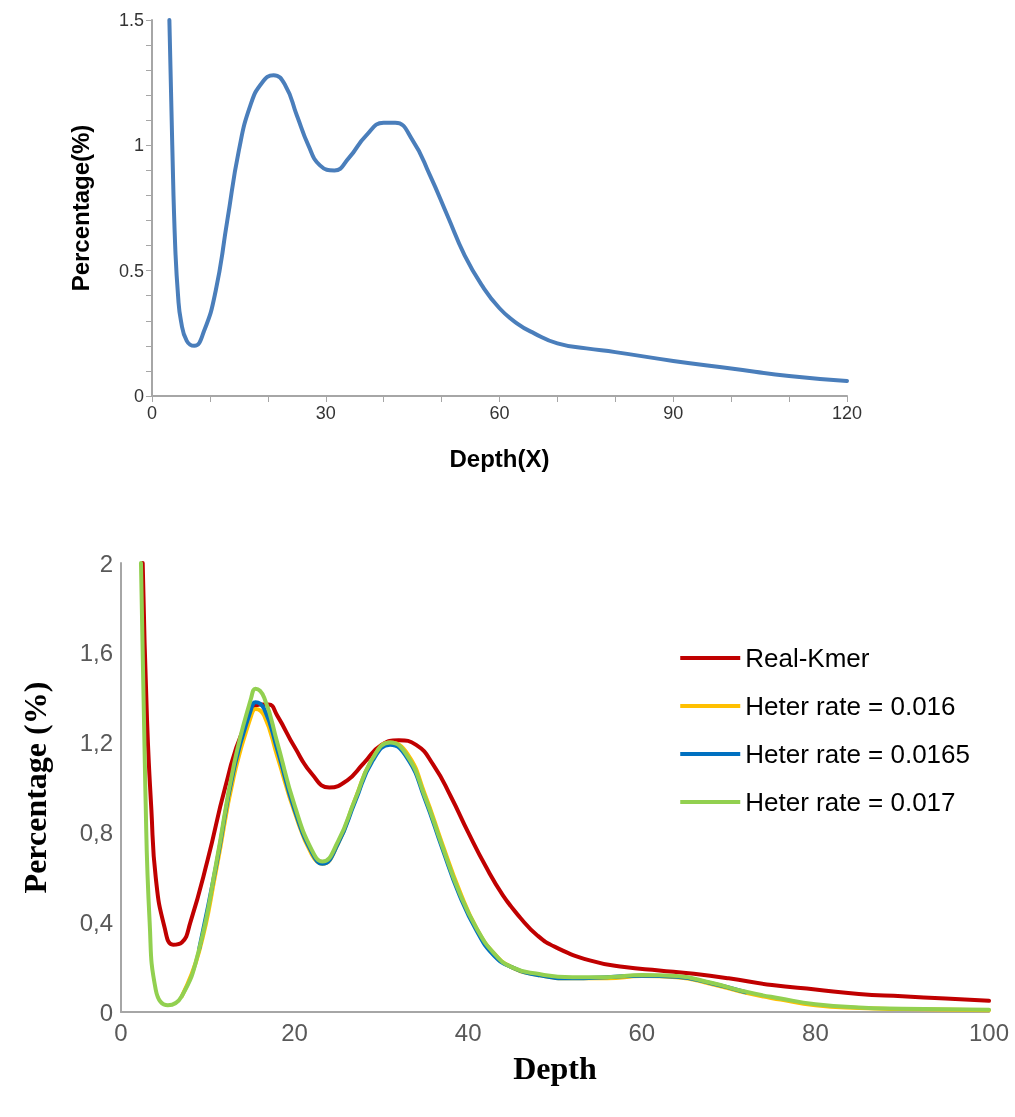  What do you see at coordinates (131, 270) in the screenshot?
I see `y-tick-label: 0.5` at bounding box center [131, 270].